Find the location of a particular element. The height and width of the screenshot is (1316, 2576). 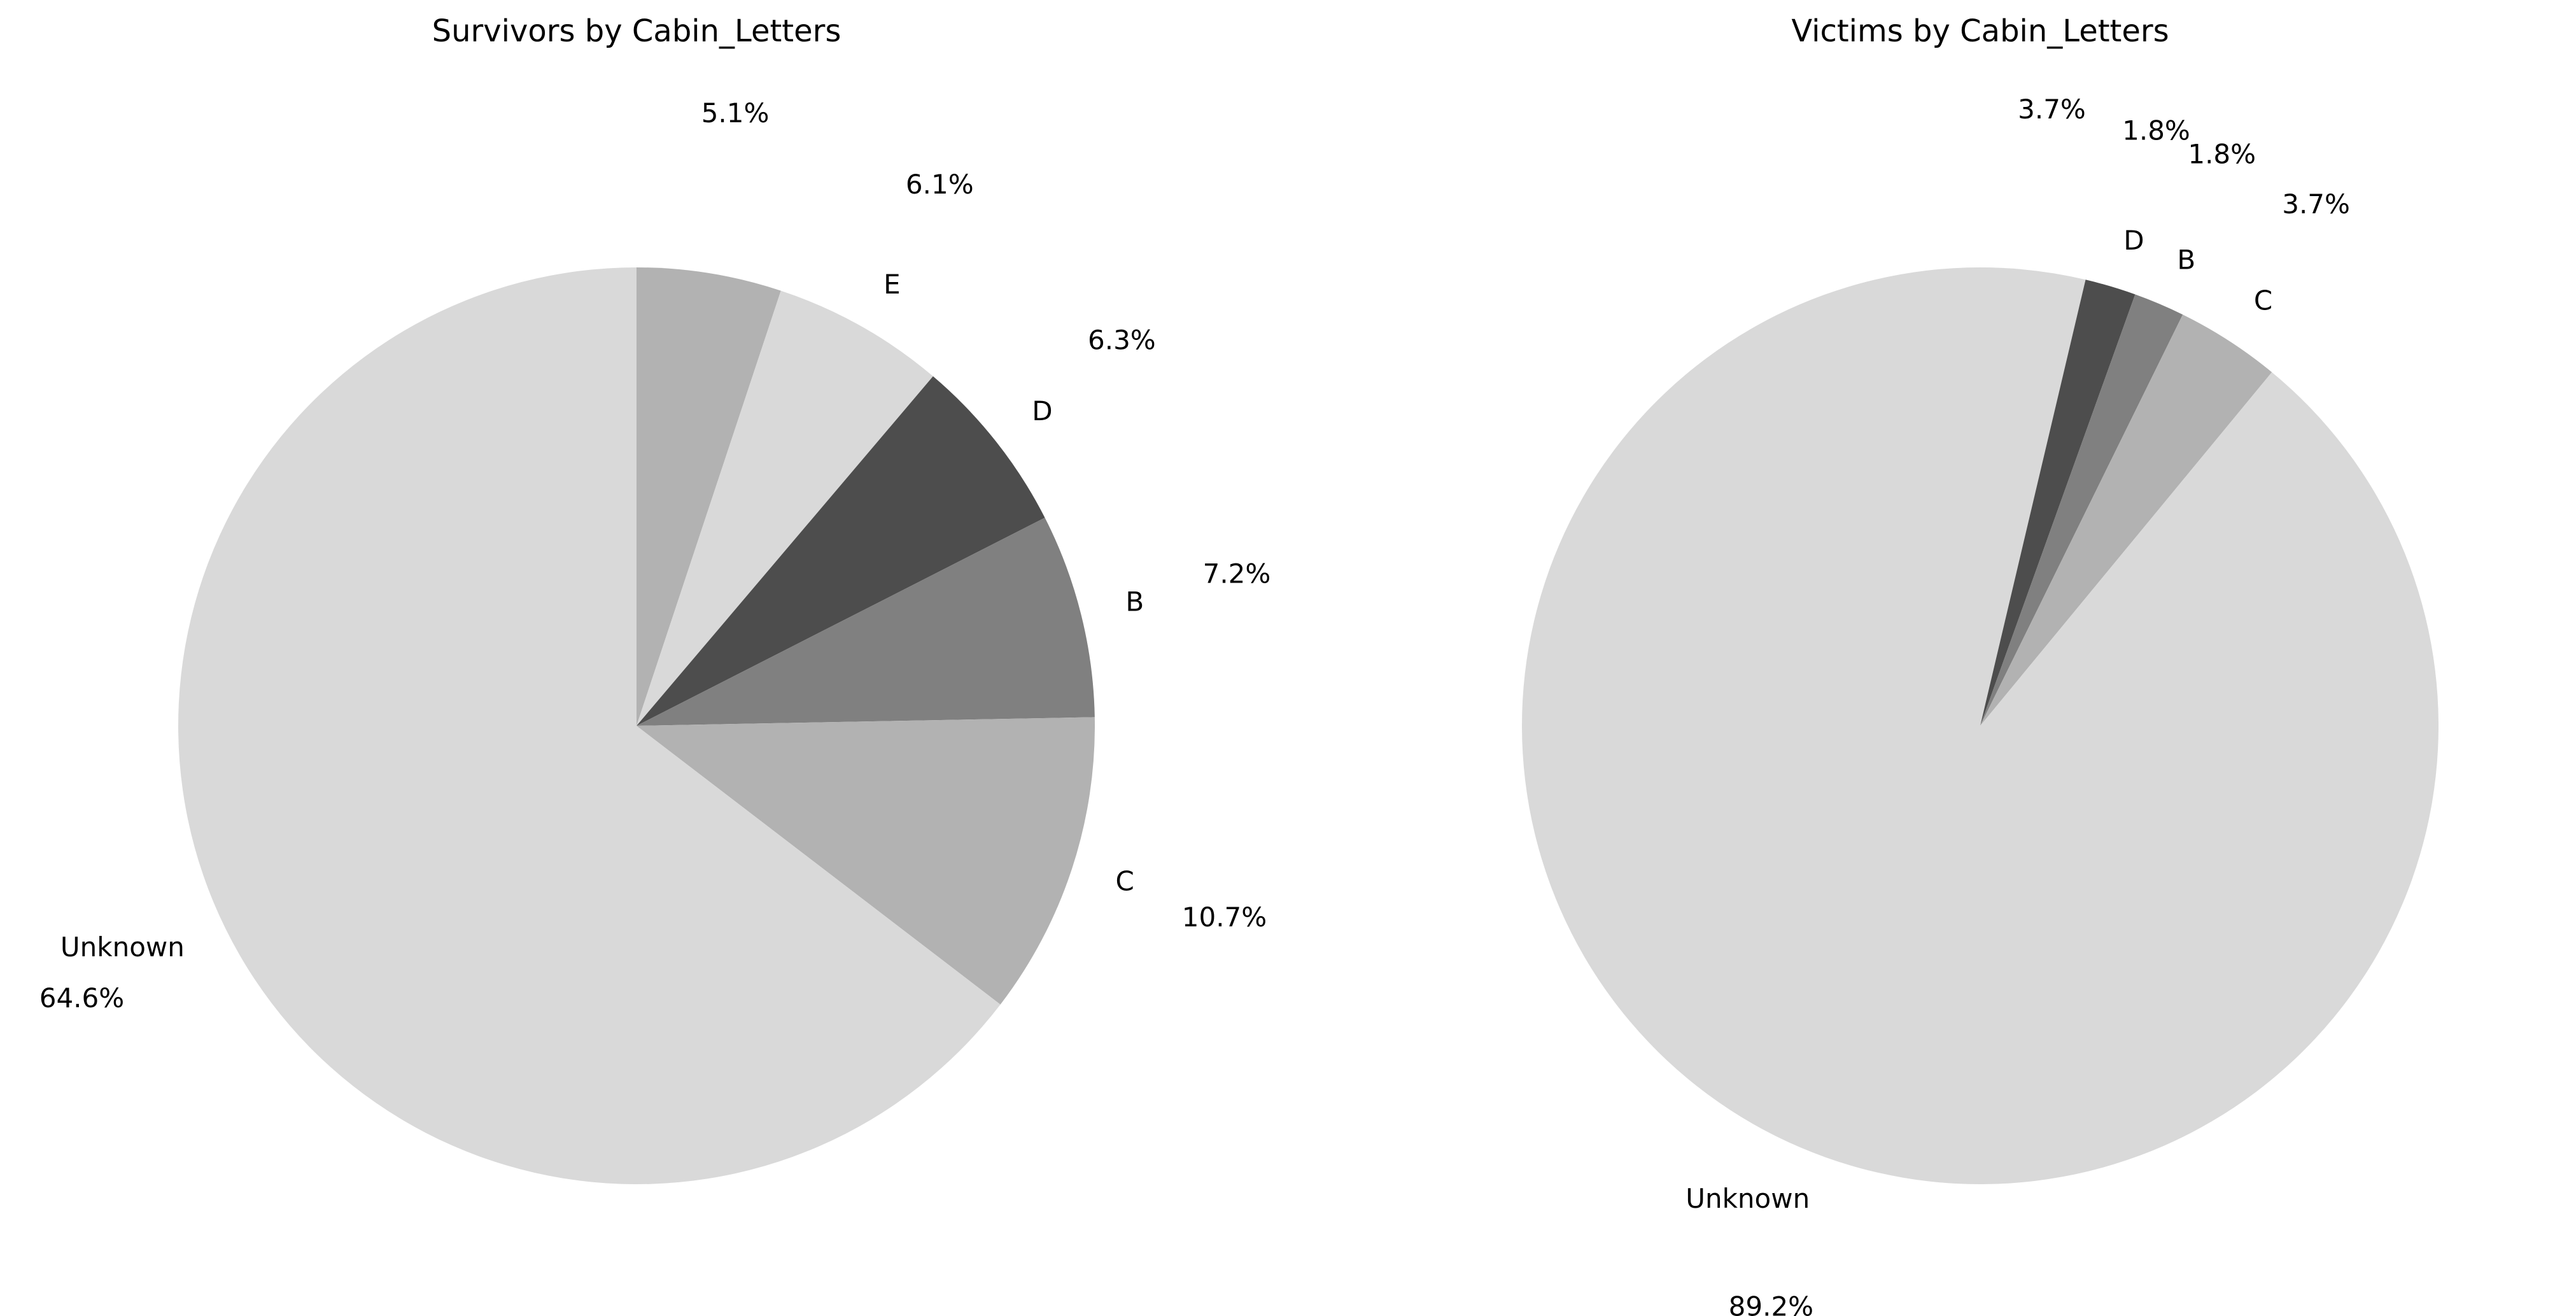

survivors-percent-label-3: 7.2% is located at coordinates (1237, 574).